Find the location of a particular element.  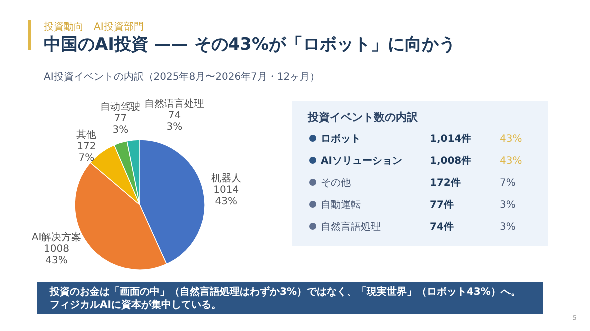

category-label: ロボット is located at coordinates (341, 139).